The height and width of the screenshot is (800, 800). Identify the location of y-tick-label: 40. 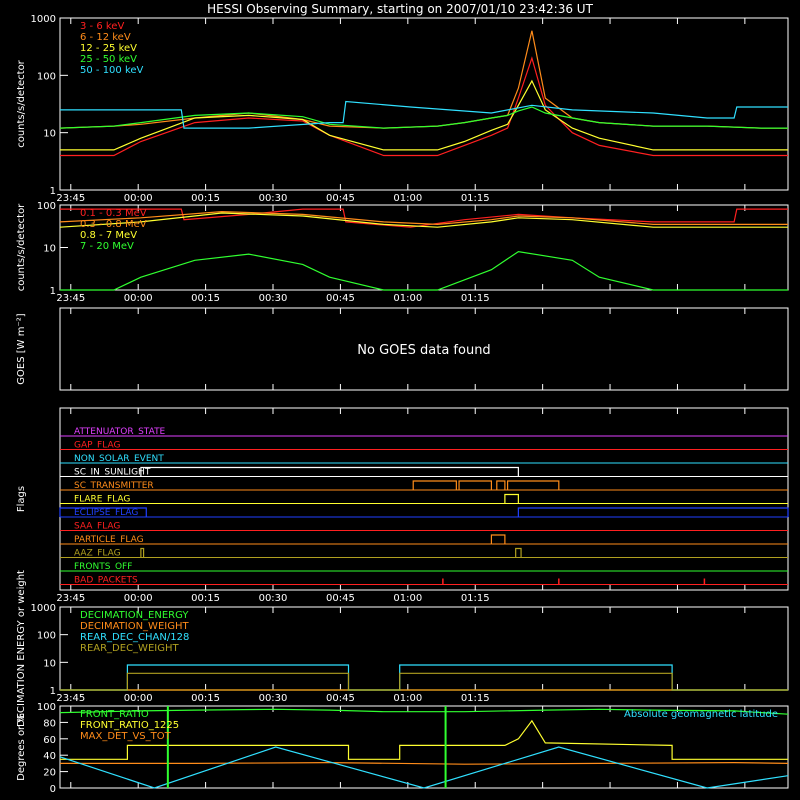
(49, 756).